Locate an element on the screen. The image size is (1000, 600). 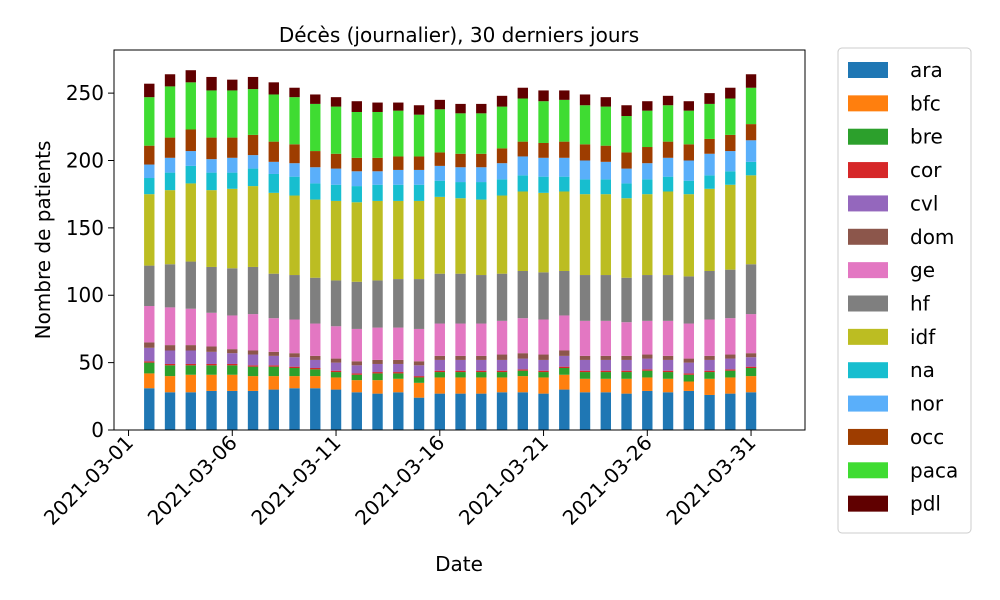
y-tick-label: 250 is located at coordinates (85, 93).